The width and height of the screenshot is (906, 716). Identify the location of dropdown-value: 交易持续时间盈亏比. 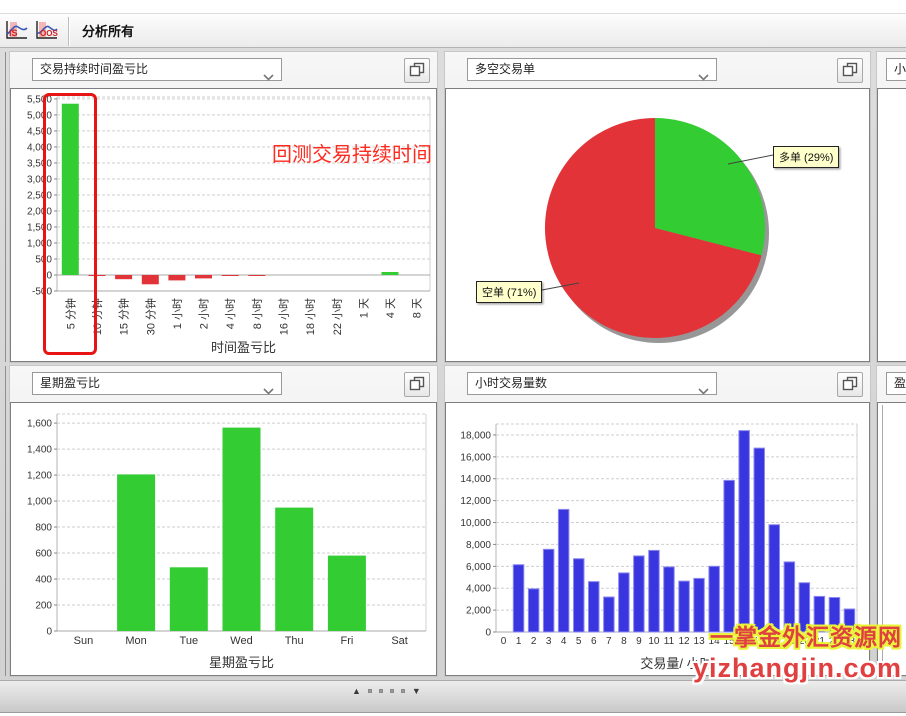
(94, 69).